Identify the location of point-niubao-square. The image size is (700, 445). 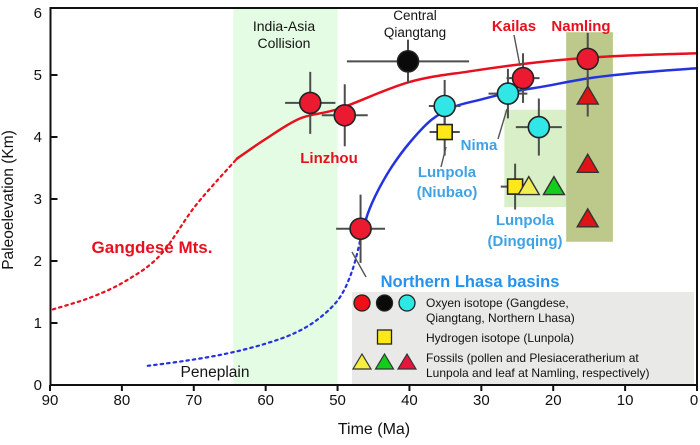
(444, 132).